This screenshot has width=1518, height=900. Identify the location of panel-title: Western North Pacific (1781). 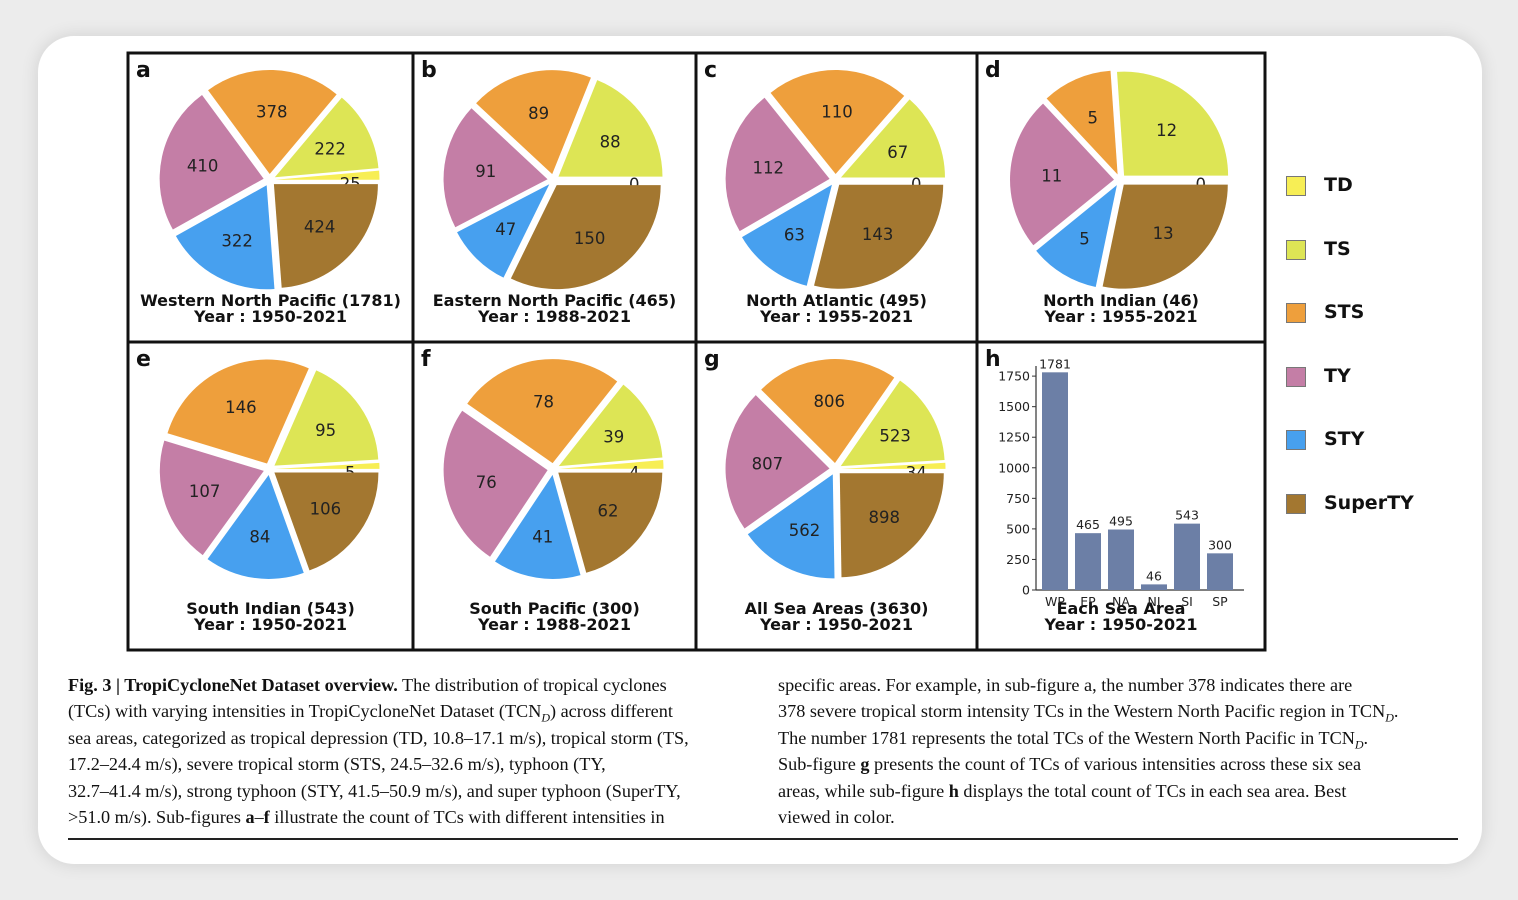
(270, 300).